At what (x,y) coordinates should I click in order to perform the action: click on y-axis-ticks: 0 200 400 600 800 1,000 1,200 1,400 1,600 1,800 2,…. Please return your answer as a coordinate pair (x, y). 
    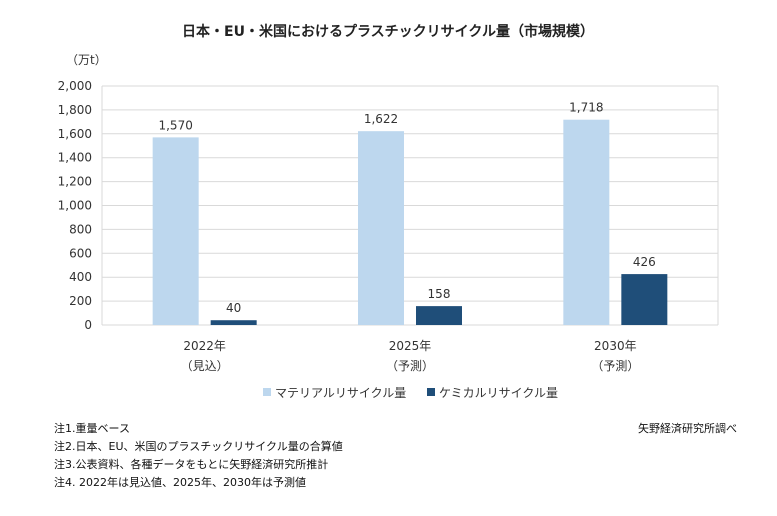
    Looking at the image, I should click on (75, 205).